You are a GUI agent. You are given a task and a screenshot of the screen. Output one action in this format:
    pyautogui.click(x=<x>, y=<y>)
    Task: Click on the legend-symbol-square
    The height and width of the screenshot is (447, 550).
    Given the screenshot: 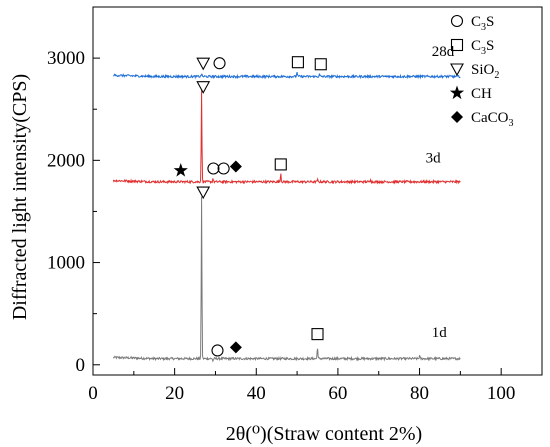 What is the action you would take?
    pyautogui.click(x=457, y=45)
    